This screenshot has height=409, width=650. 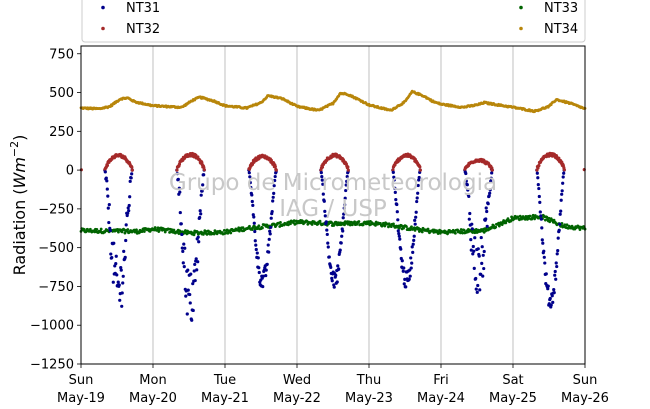 I want to click on legend-box, so click(x=333, y=21).